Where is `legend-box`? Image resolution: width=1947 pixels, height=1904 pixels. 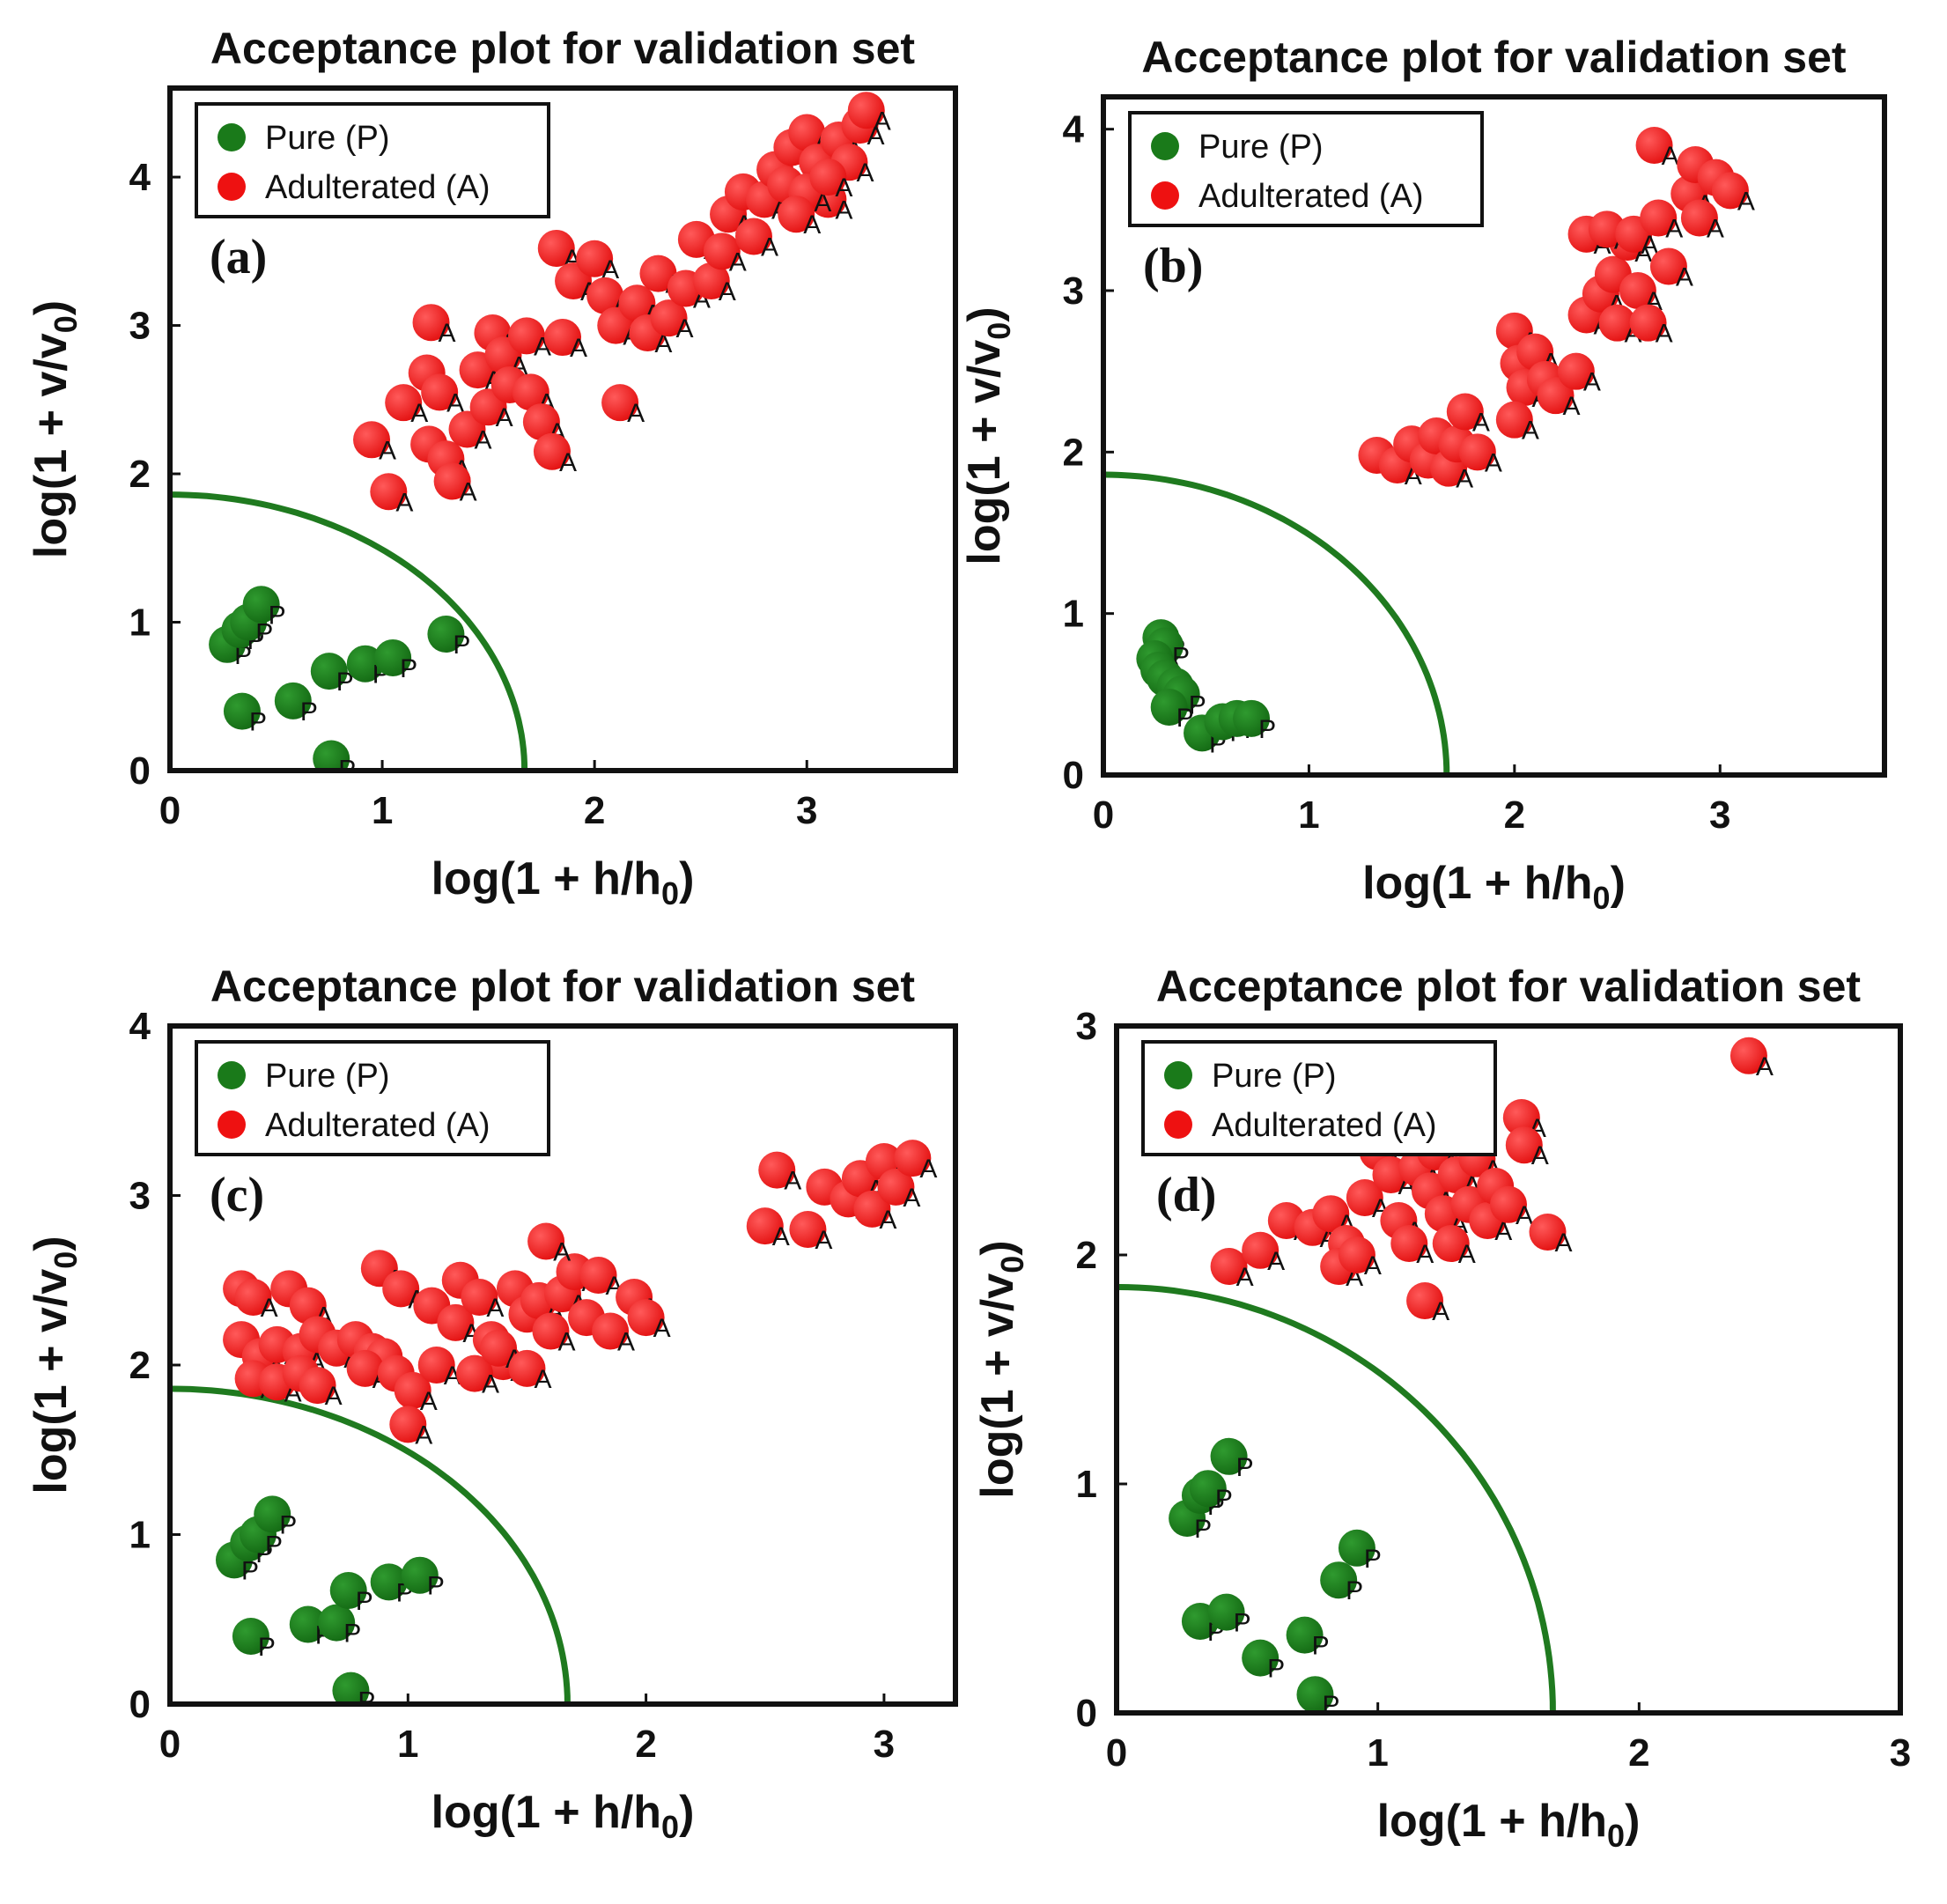
legend-box is located at coordinates (1306, 169).